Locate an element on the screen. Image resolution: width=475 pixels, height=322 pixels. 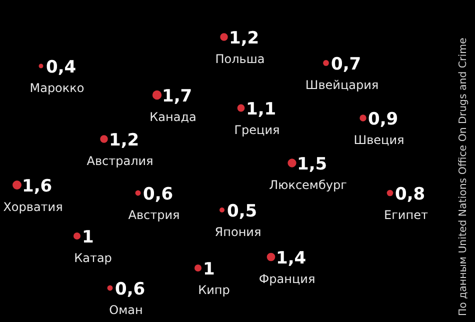
category-label: Польша is located at coordinates (240, 59).